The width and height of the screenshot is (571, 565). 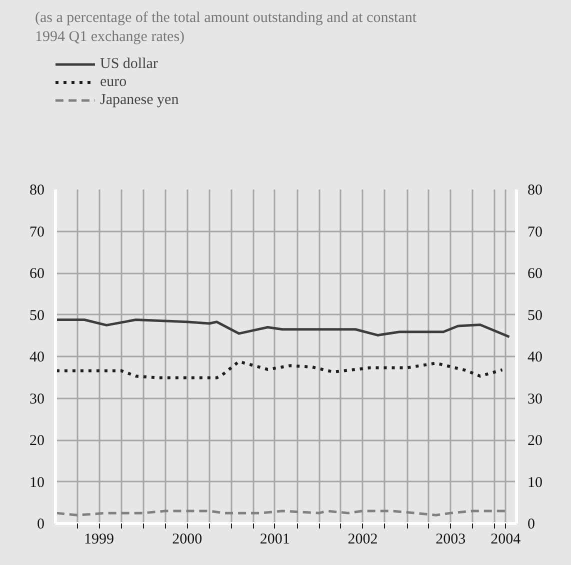 I want to click on y-tick-label: 20, so click(x=37, y=441).